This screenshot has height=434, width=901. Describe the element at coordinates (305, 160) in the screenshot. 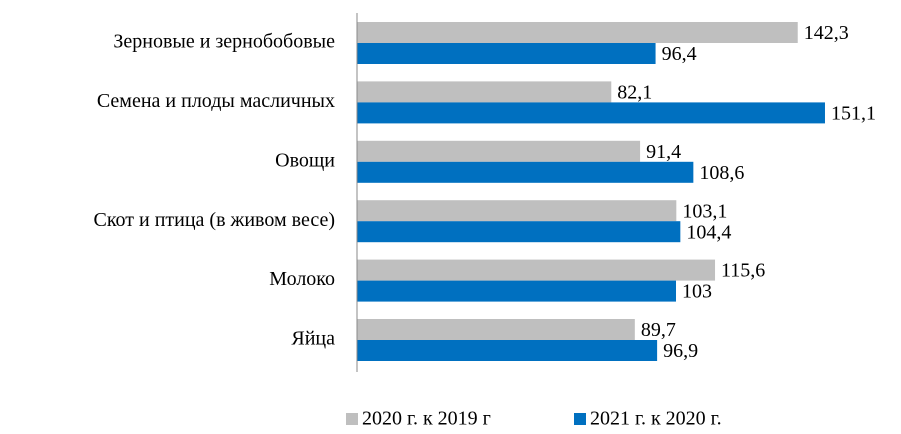

I see `category-label: Овощи` at that location.